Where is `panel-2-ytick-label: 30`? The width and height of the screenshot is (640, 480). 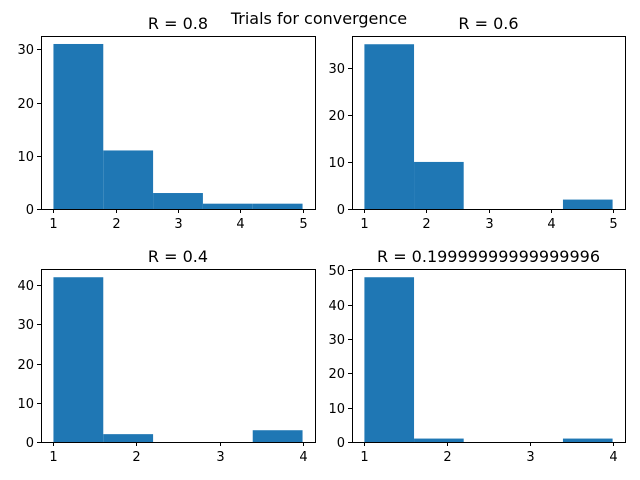 panel-2-ytick-label: 30 is located at coordinates (336, 69).